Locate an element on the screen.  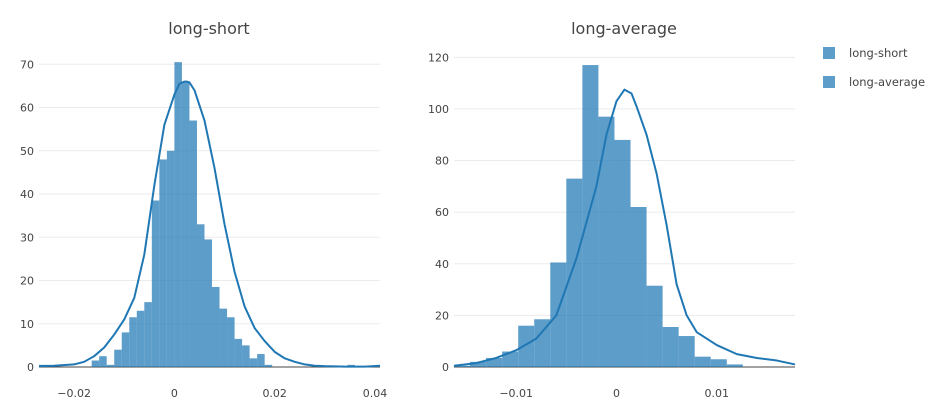
y-tick-label: 70 is located at coordinates (27, 64).